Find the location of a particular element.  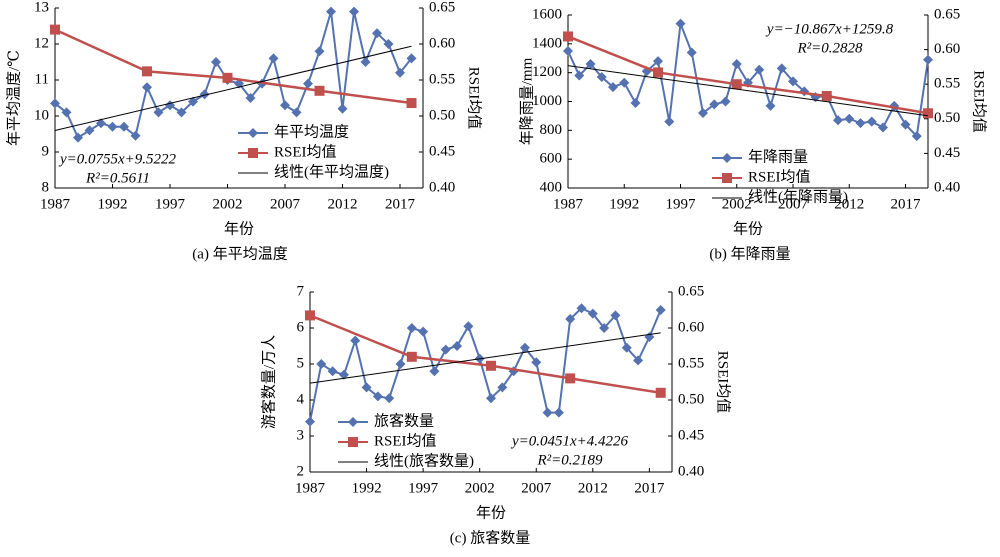

y-tick-label: 1400 is located at coordinates (547, 43).